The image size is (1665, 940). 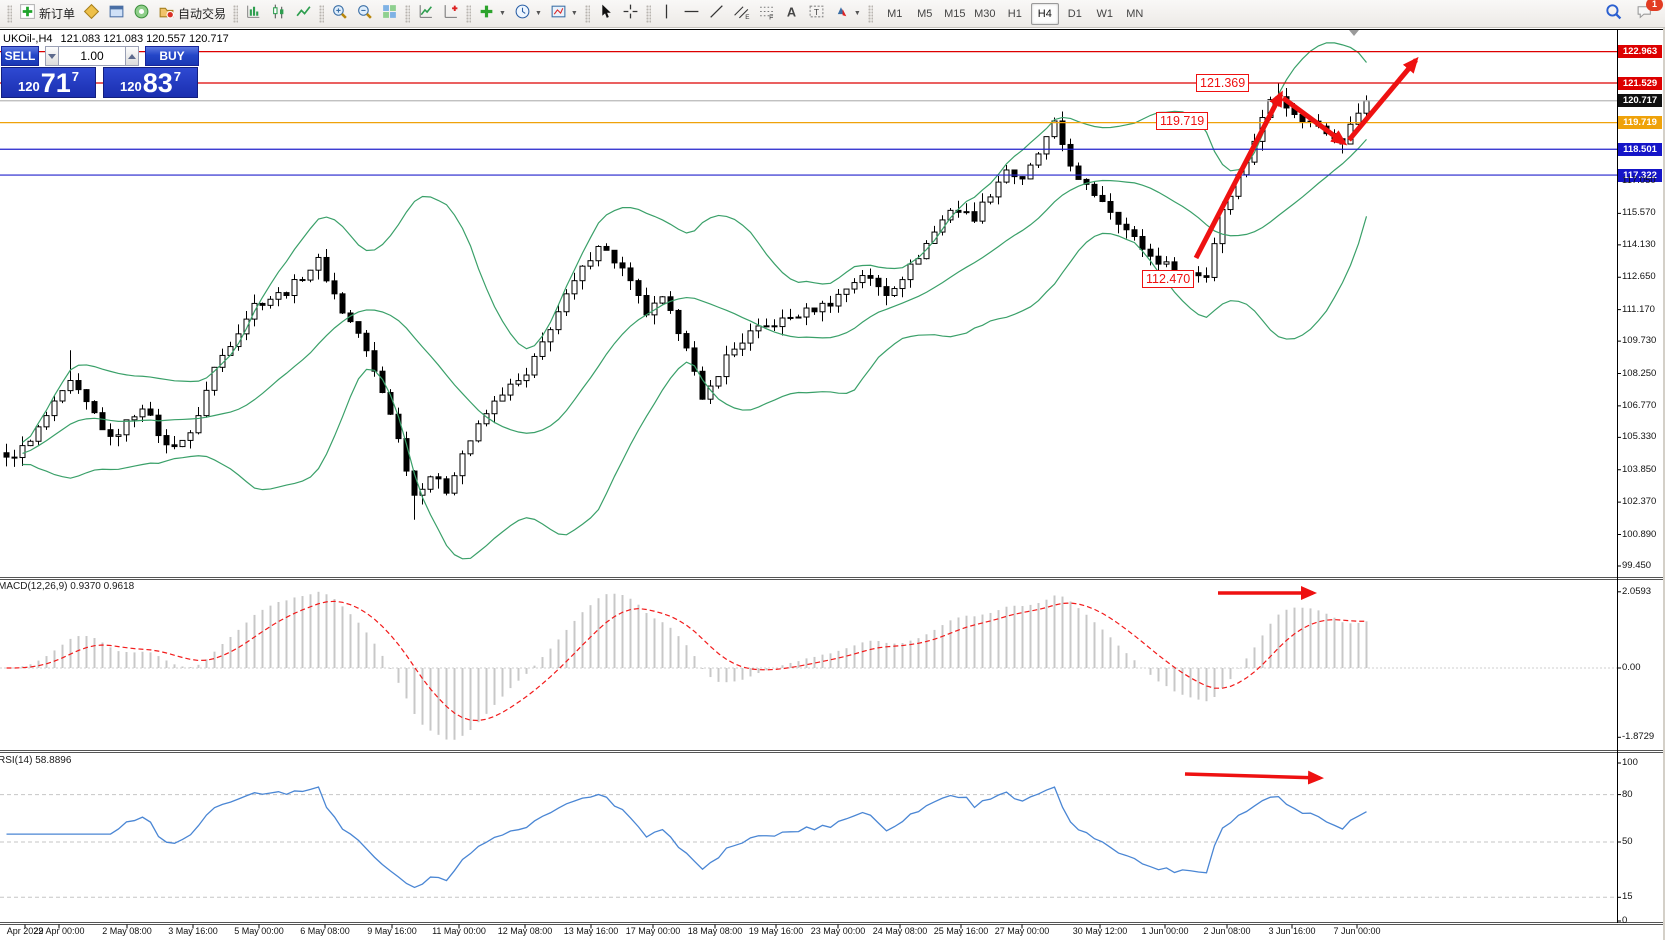 I want to click on price-badge: 118.501, so click(x=1640, y=149).